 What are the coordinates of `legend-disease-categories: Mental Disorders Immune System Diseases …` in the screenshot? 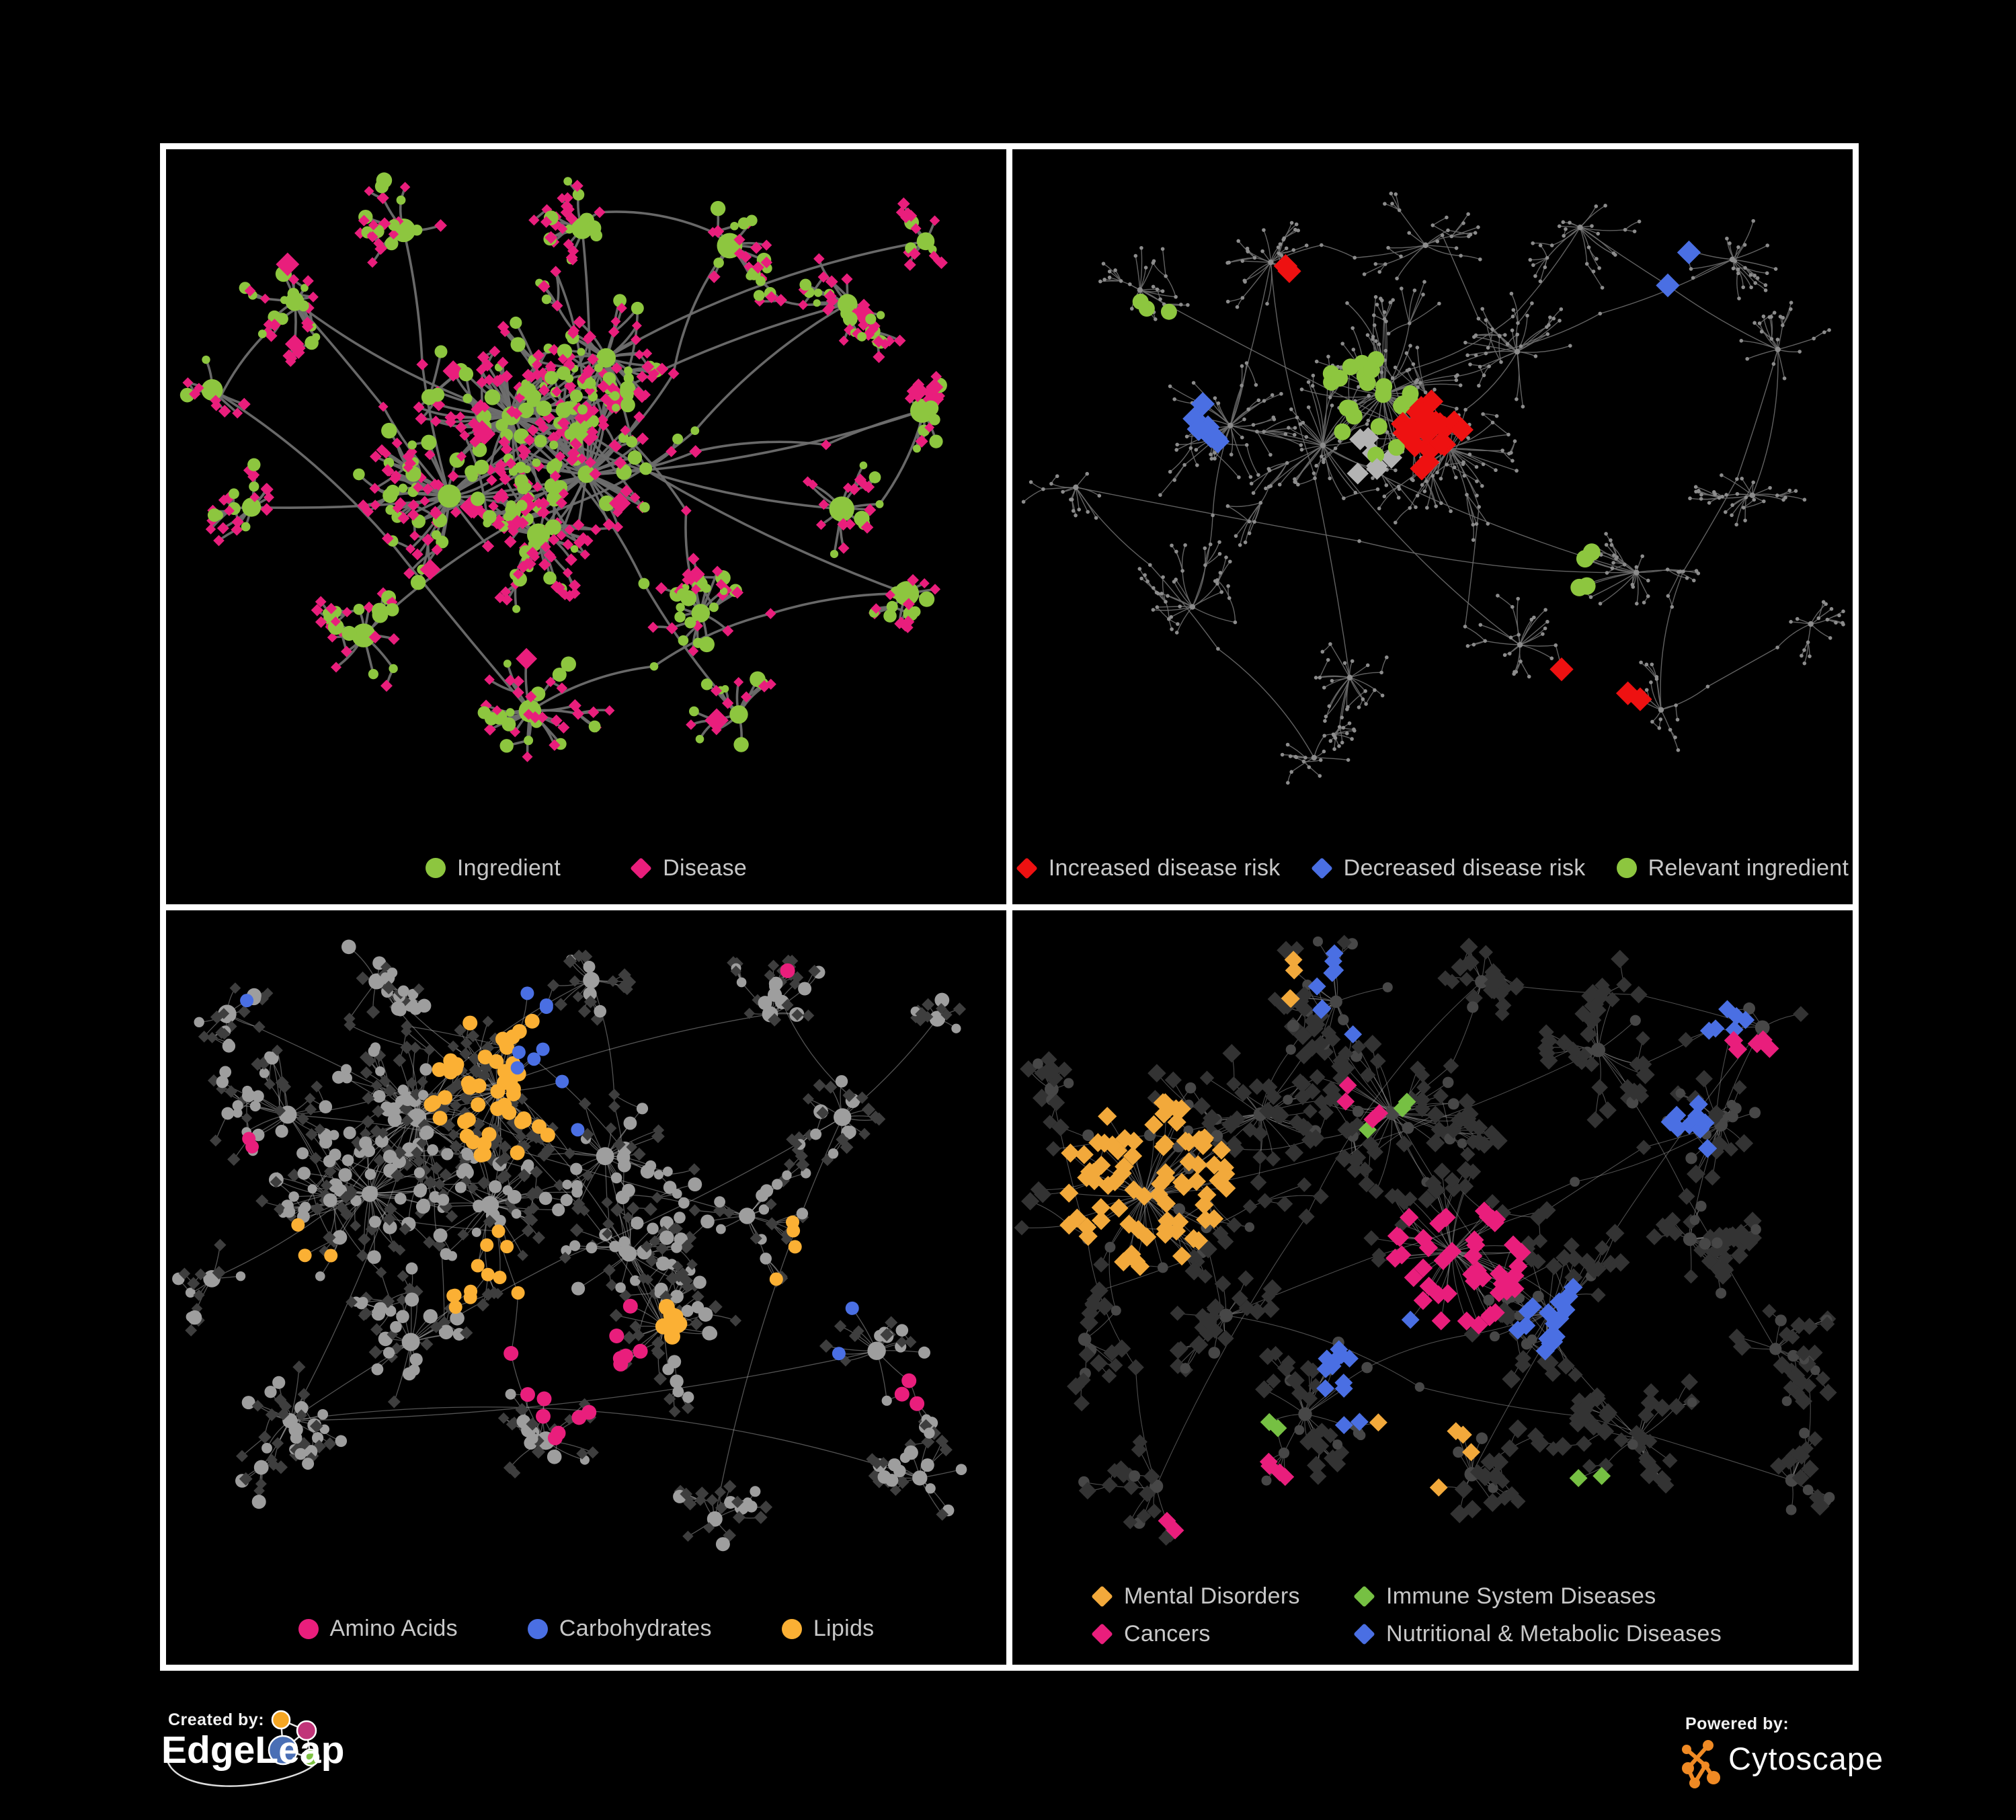 It's located at (1406, 1615).